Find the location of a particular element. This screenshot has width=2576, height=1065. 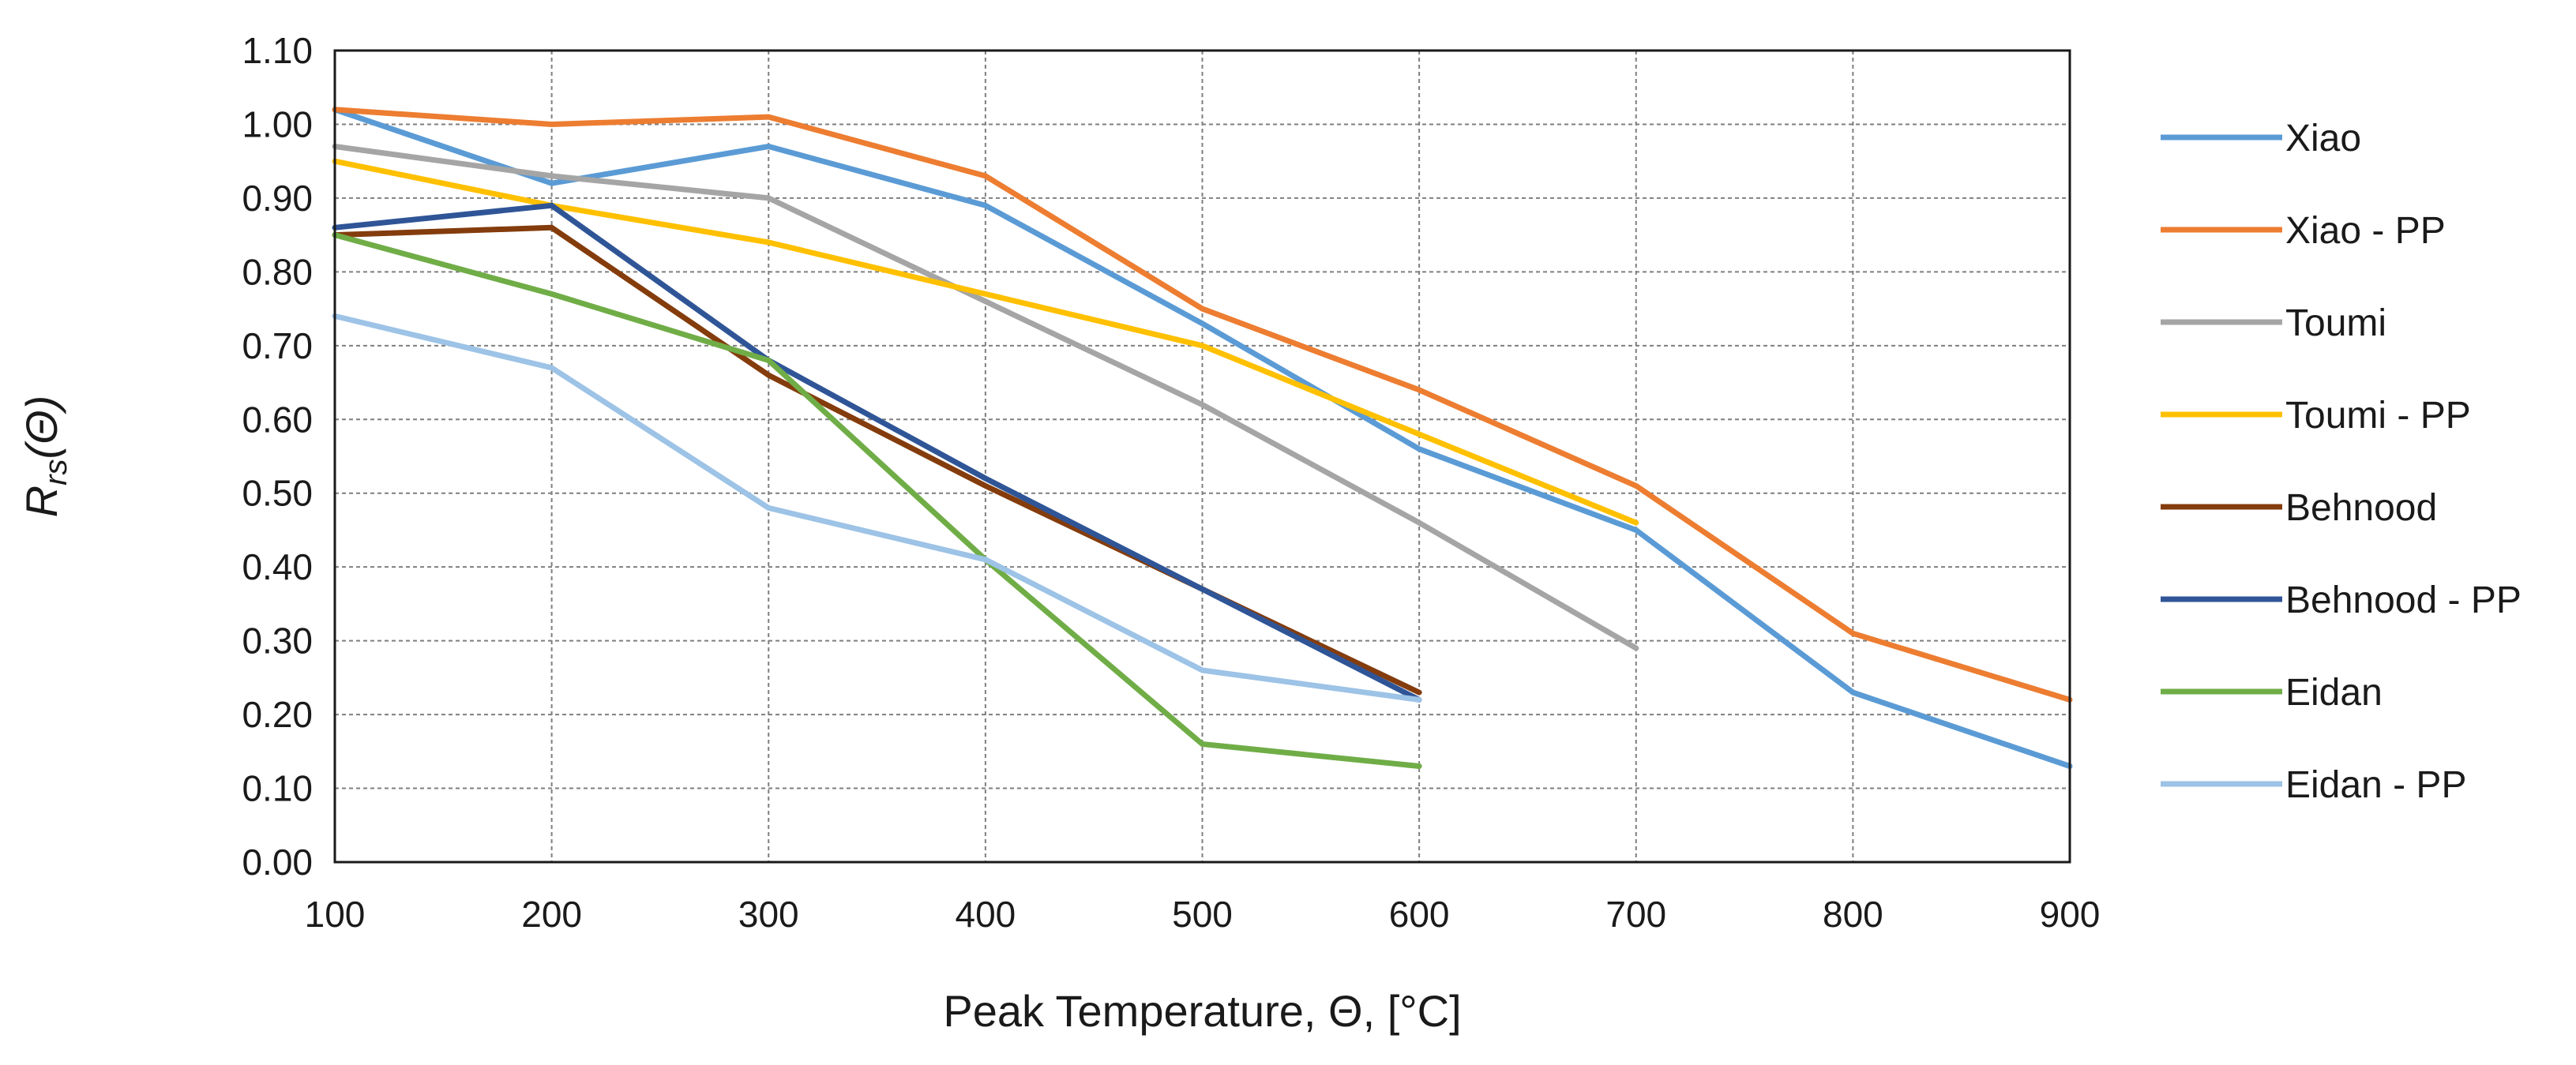

legend-item: Behnood is located at coordinates (2299, 508).